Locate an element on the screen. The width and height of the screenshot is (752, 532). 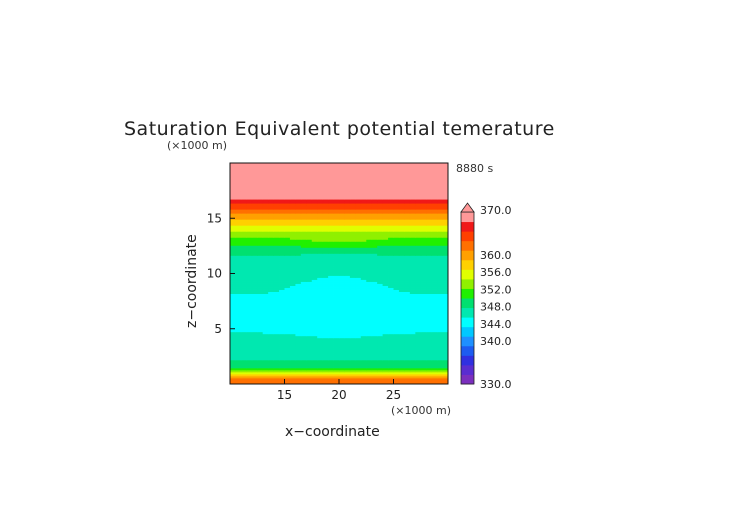
colorbar-extend-arrow is located at coordinates (467, 207).